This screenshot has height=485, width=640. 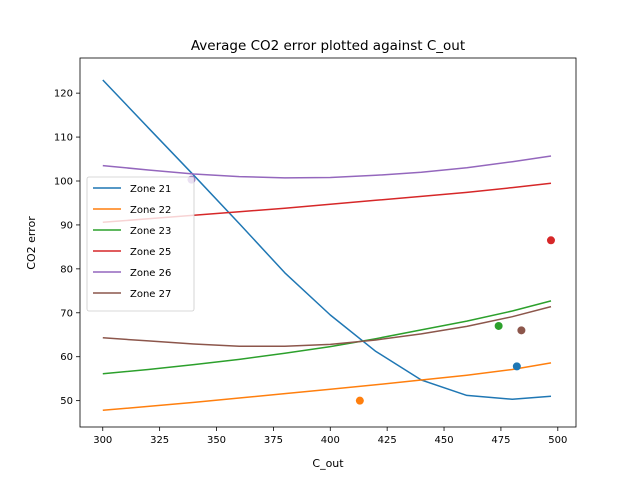 I want to click on x-tick-label: 425, so click(x=387, y=440).